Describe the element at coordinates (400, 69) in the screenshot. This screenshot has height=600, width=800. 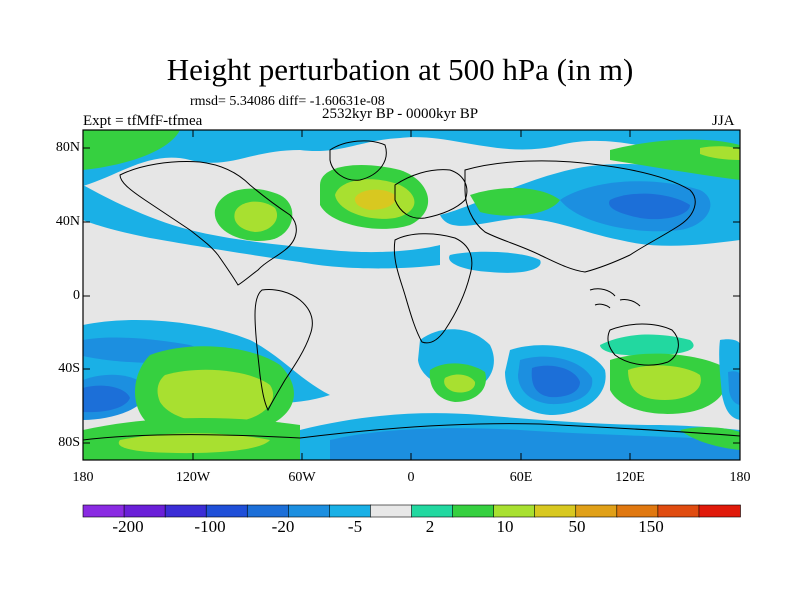
I see `plot-title: Height perturbation at 500 hPa (in m)` at that location.